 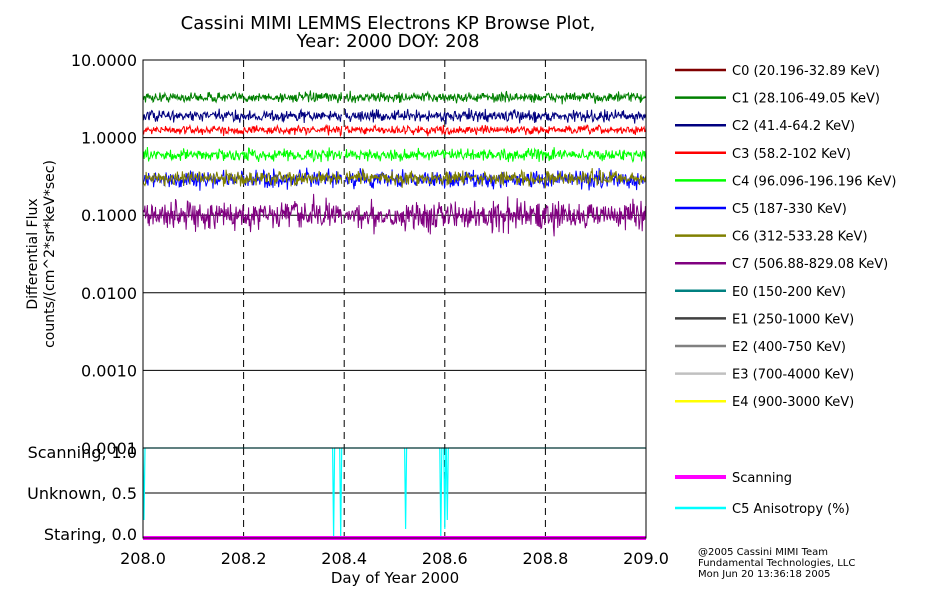 I want to click on legend-label: C2 (41.4-64.2 KeV), so click(x=793, y=126).